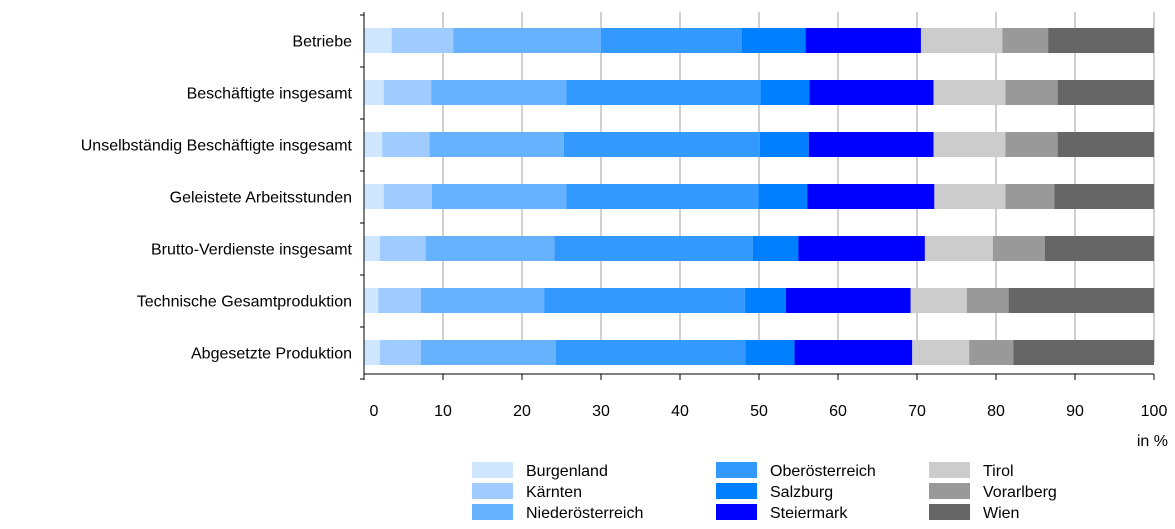 The height and width of the screenshot is (529, 1175). Describe the element at coordinates (443, 411) in the screenshot. I see `x-tick-label: 10` at that location.